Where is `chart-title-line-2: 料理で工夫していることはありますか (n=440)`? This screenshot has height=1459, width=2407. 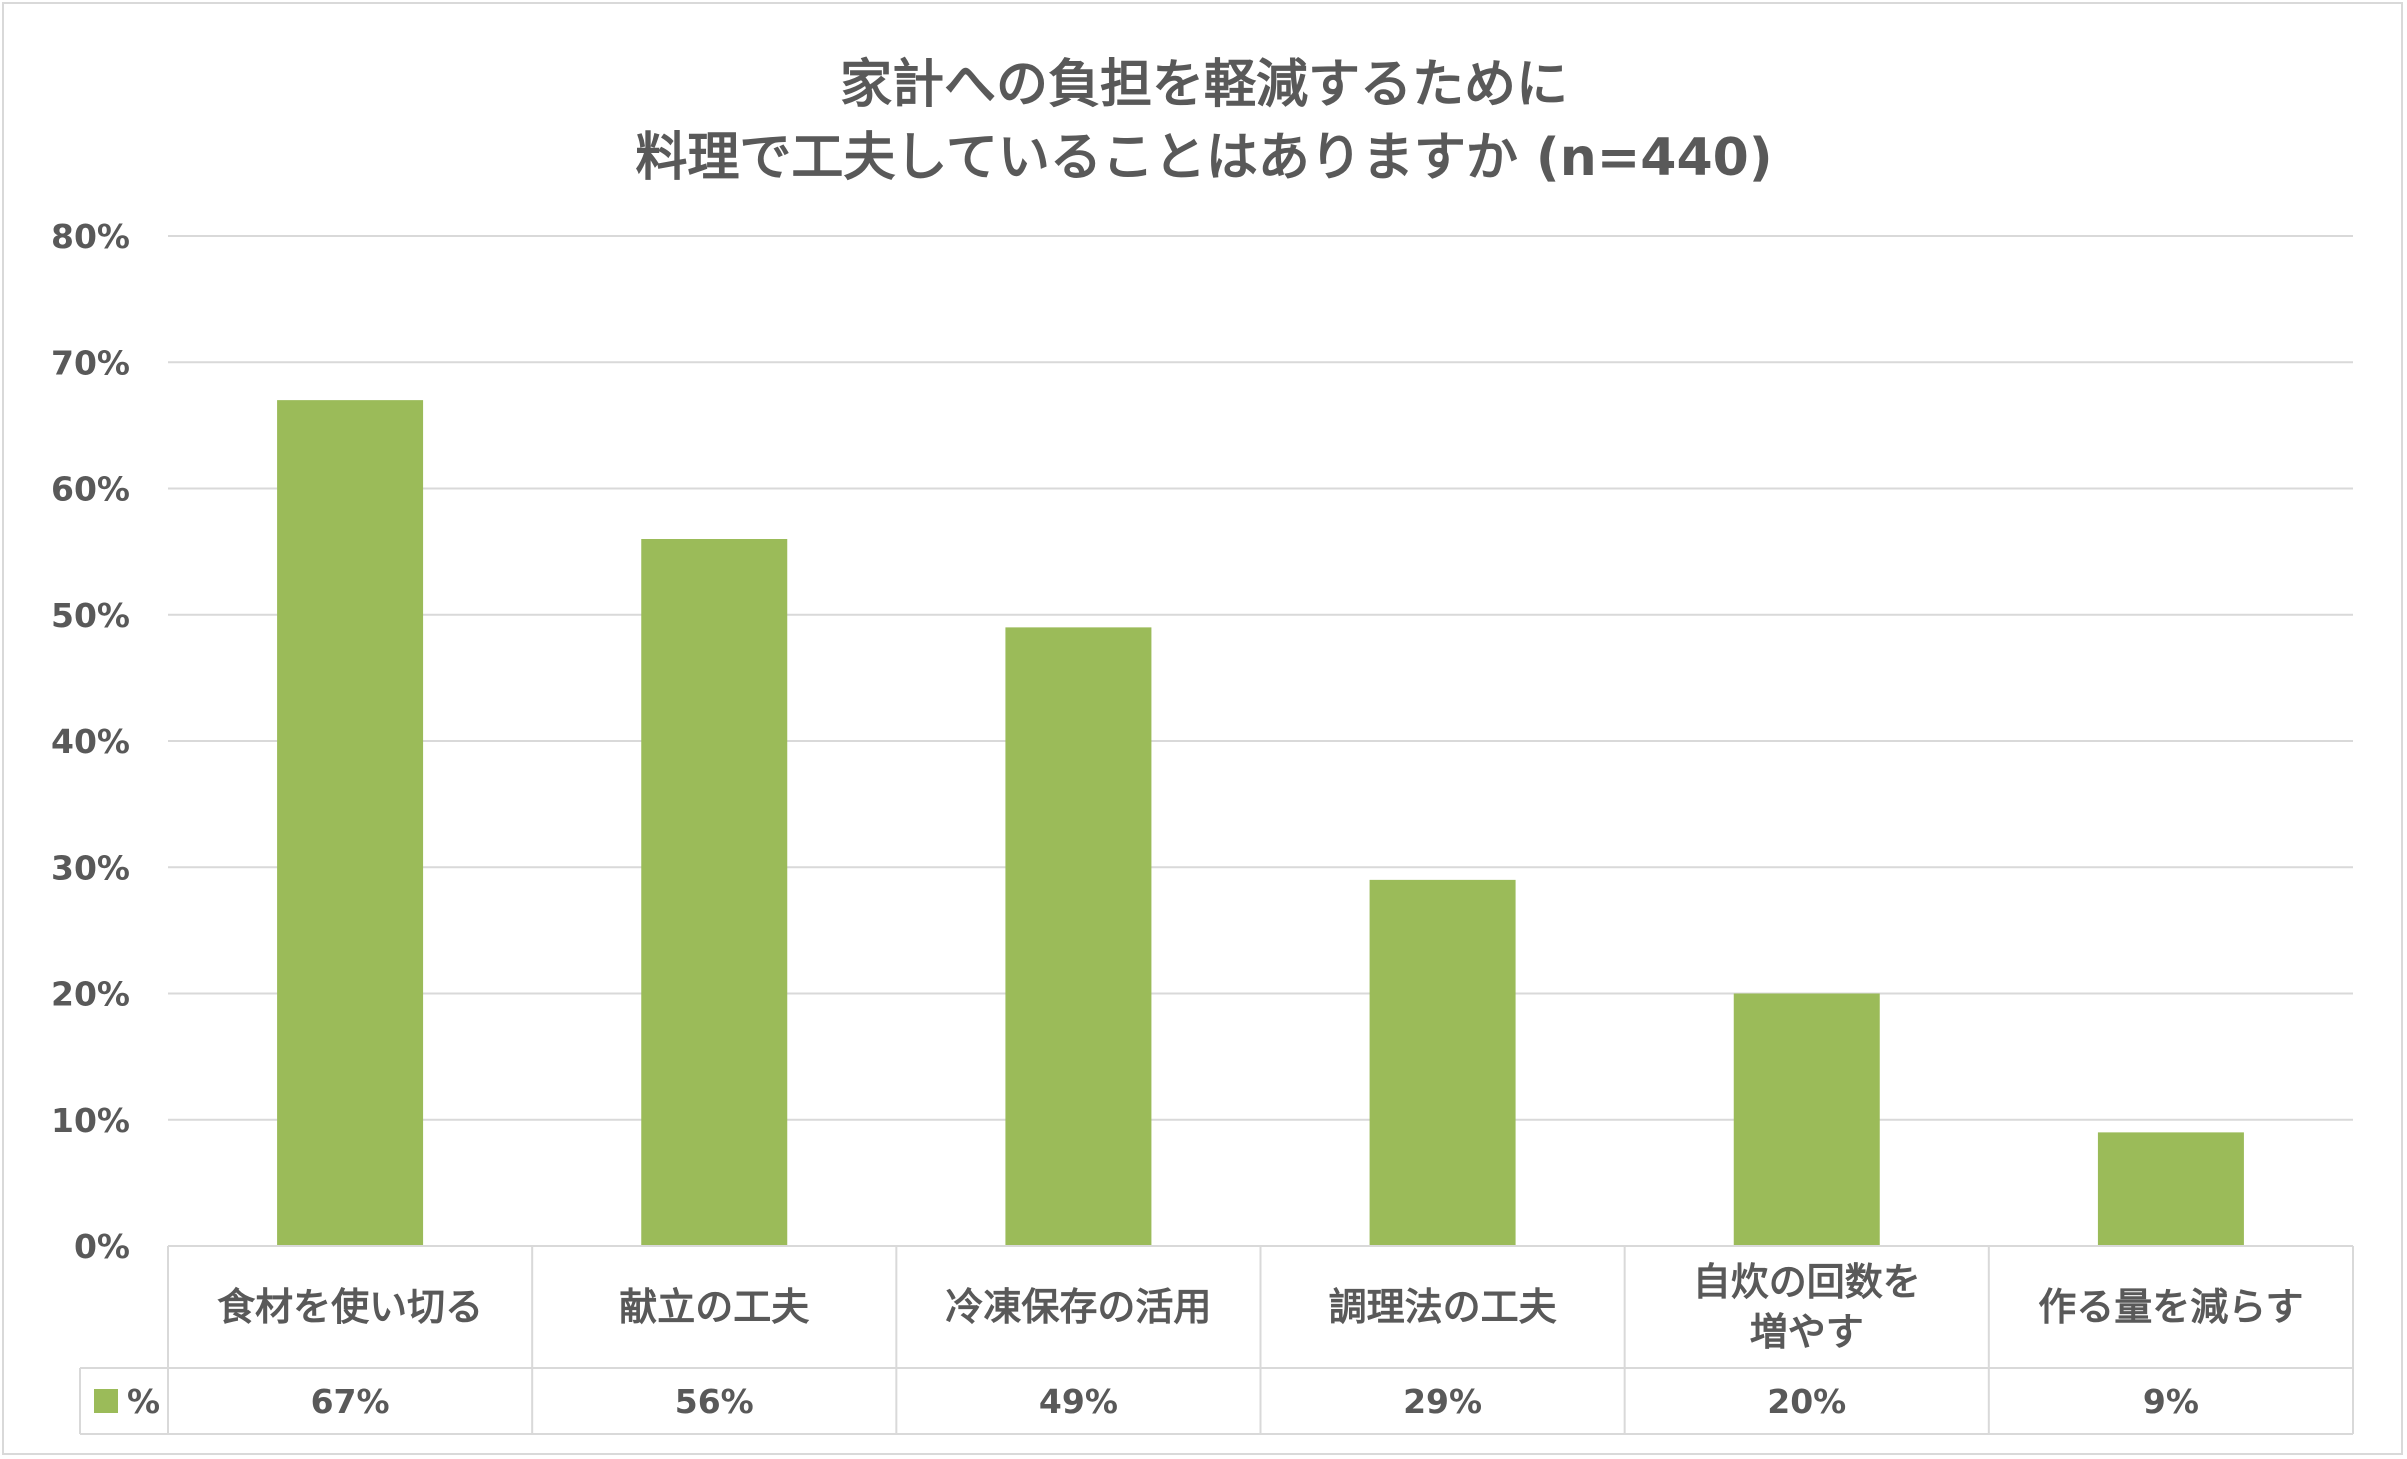
chart-title-line-2: 料理で工夫していることはありますか (n=440) is located at coordinates (1203, 158).